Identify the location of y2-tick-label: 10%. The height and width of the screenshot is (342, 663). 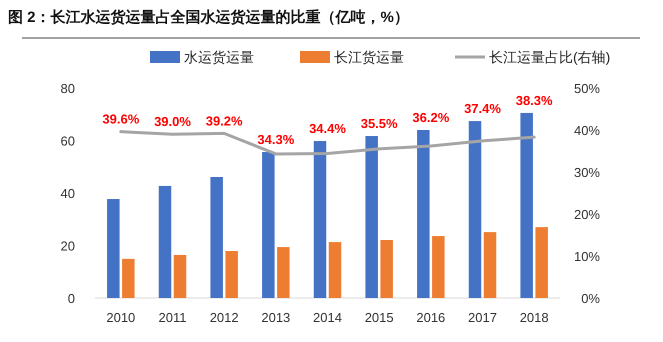
(587, 256).